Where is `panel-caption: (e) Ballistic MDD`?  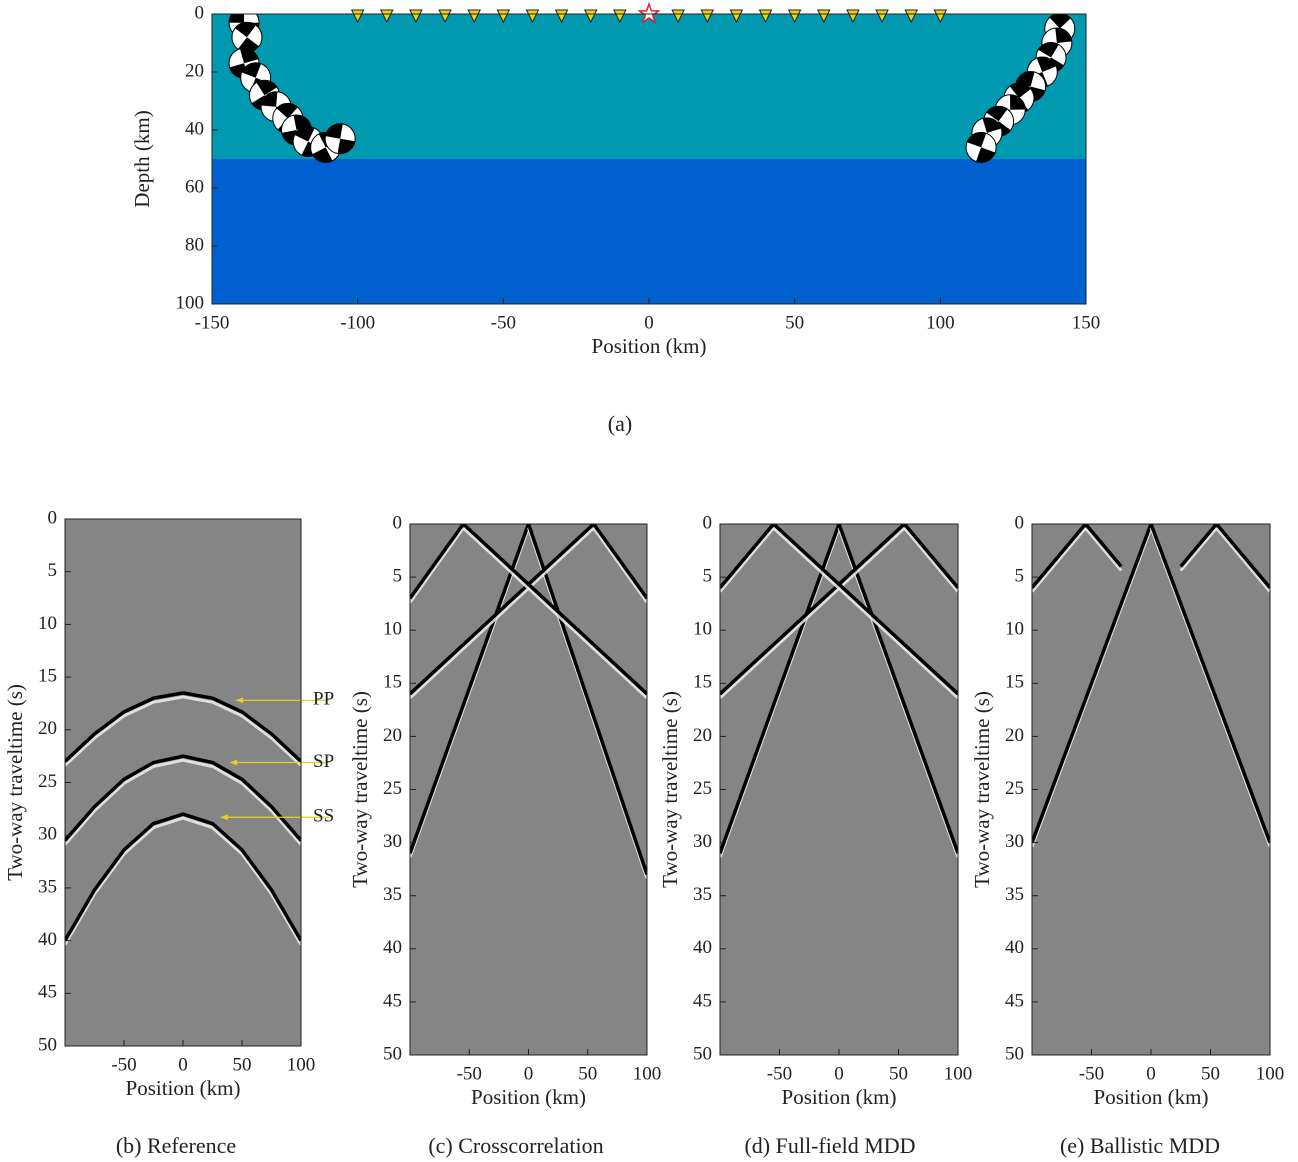 panel-caption: (e) Ballistic MDD is located at coordinates (1140, 1145).